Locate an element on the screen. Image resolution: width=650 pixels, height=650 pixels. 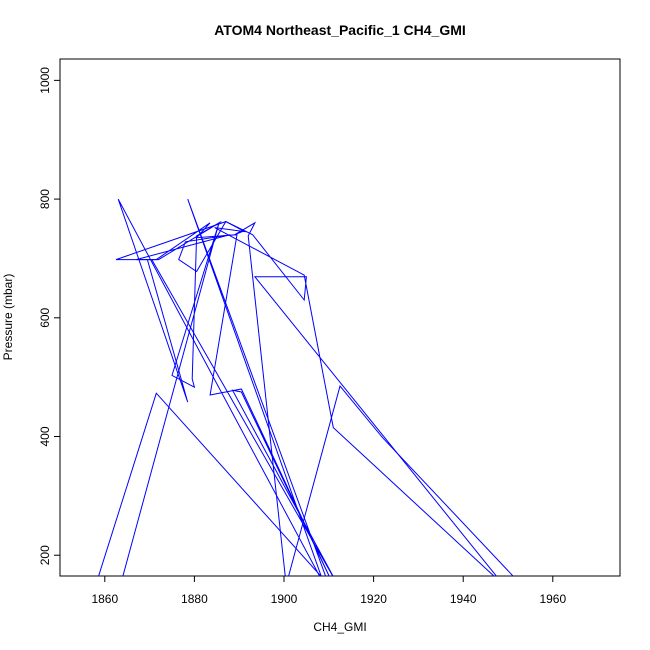
x-tick-label: 1860 is located at coordinates (104, 599).